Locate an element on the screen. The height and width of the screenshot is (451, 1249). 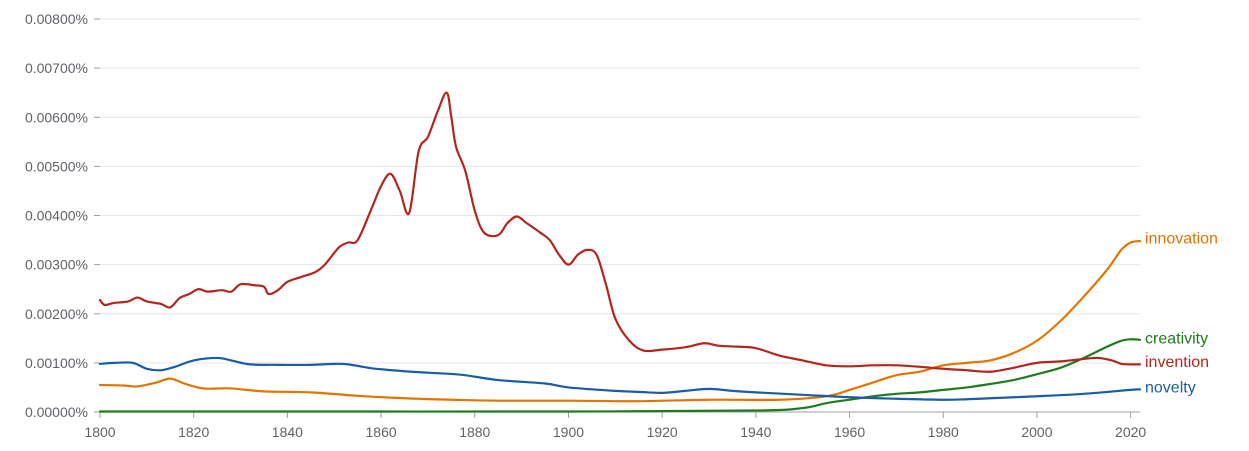
x-tick-label: 1820 is located at coordinates (193, 432).